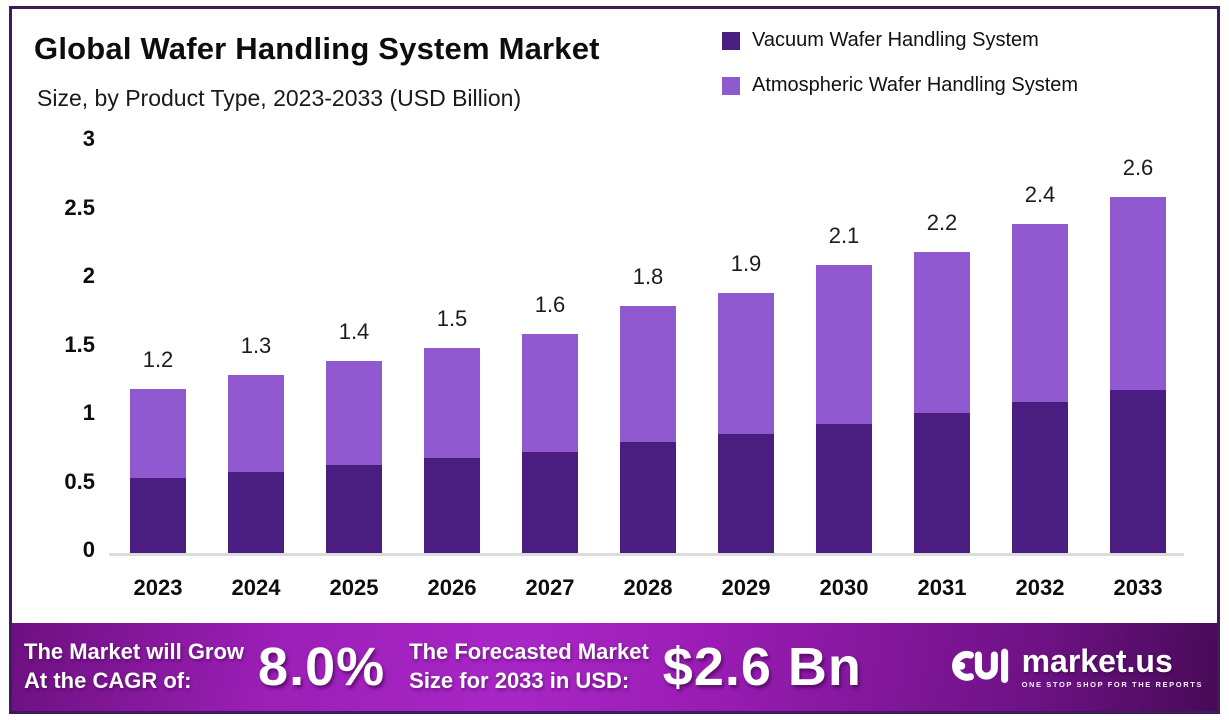  What do you see at coordinates (844, 345) in the screenshot?
I see `bar-segment-atmospheric-2030` at bounding box center [844, 345].